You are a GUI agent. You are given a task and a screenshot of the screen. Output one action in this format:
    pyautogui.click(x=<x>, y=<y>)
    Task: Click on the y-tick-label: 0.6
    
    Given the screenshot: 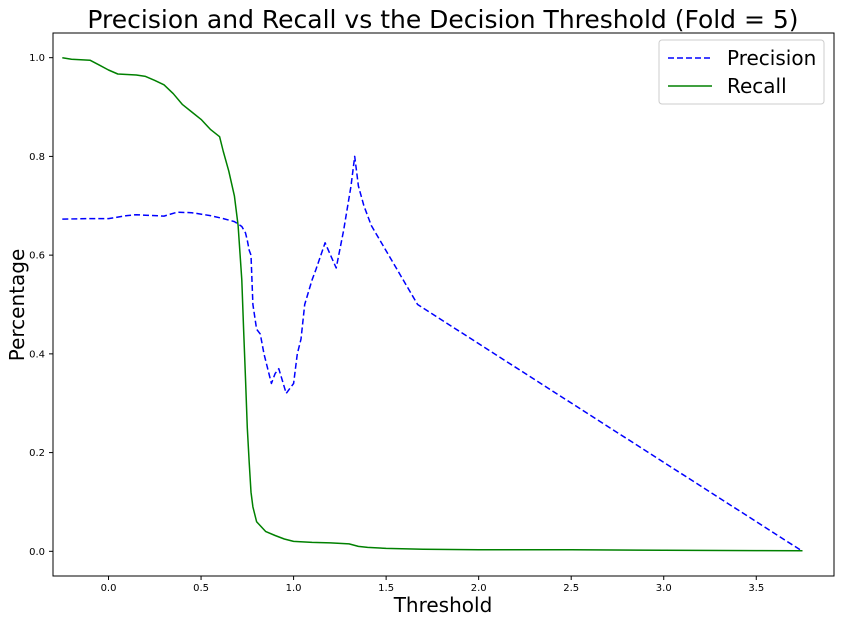 What is the action you would take?
    pyautogui.click(x=37, y=256)
    